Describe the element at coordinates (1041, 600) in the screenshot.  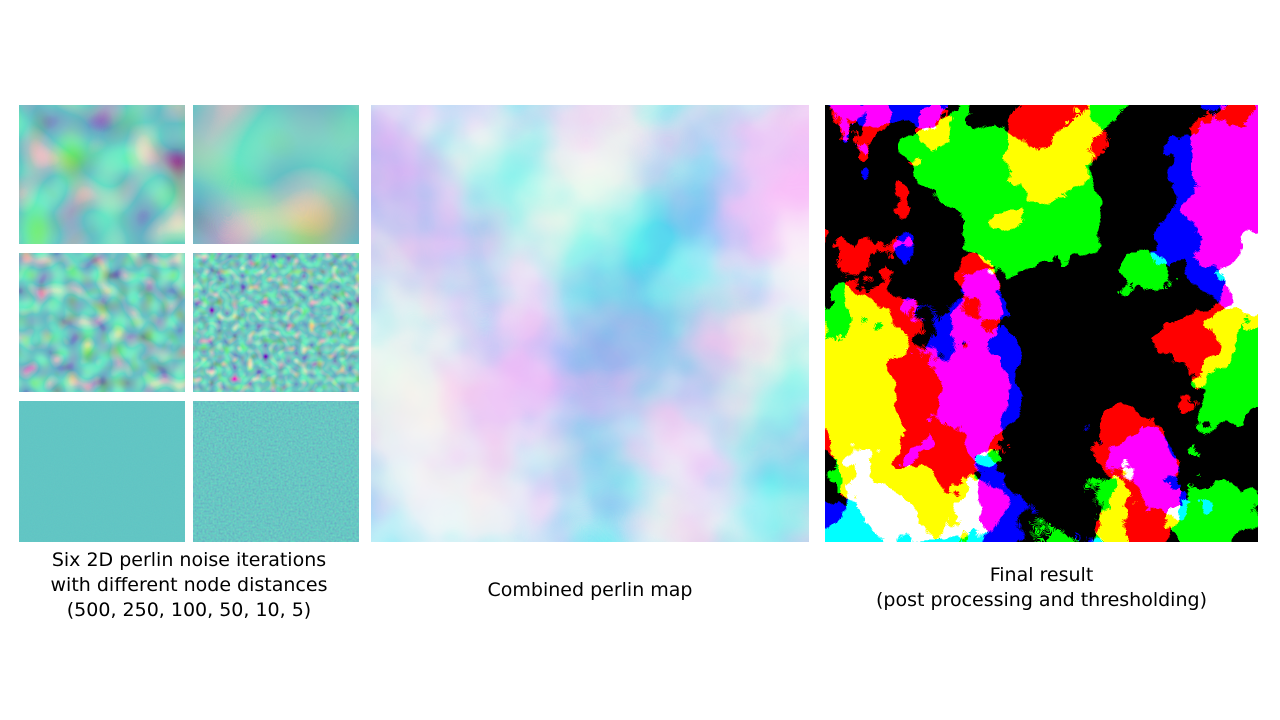
I see `final-caption-line-2: (post processing and thresholding)` at that location.